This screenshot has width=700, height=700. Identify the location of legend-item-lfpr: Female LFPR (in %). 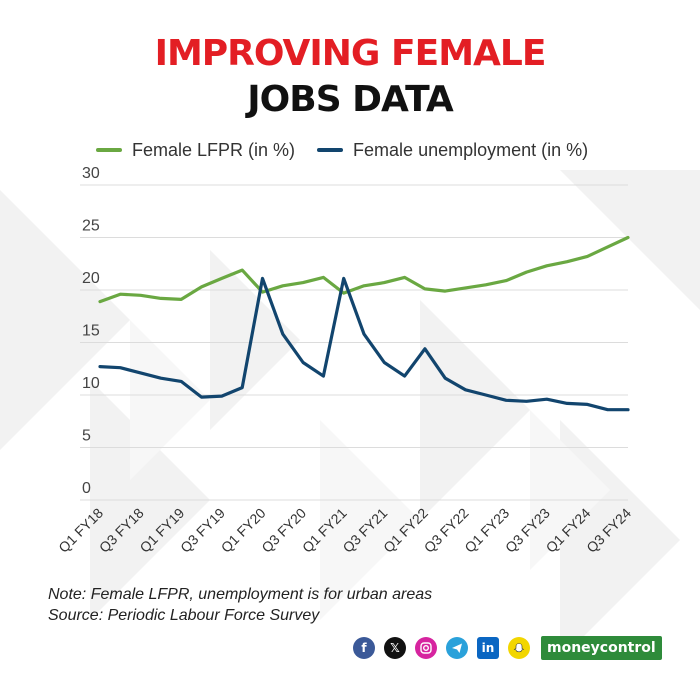
(195, 150).